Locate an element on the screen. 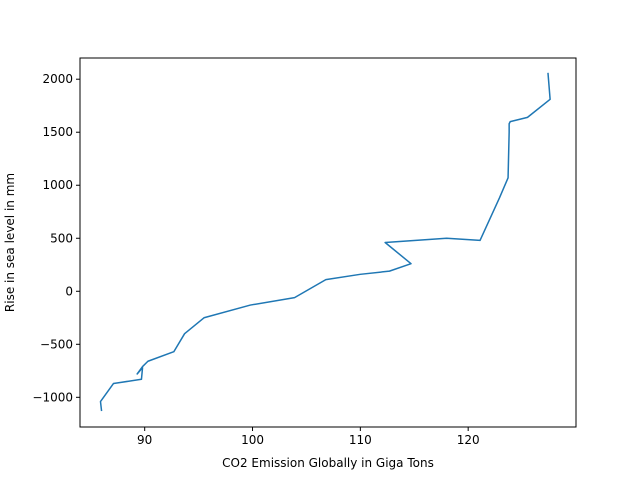 This screenshot has height=480, width=640. y-tick-label: 1000 is located at coordinates (57, 185).